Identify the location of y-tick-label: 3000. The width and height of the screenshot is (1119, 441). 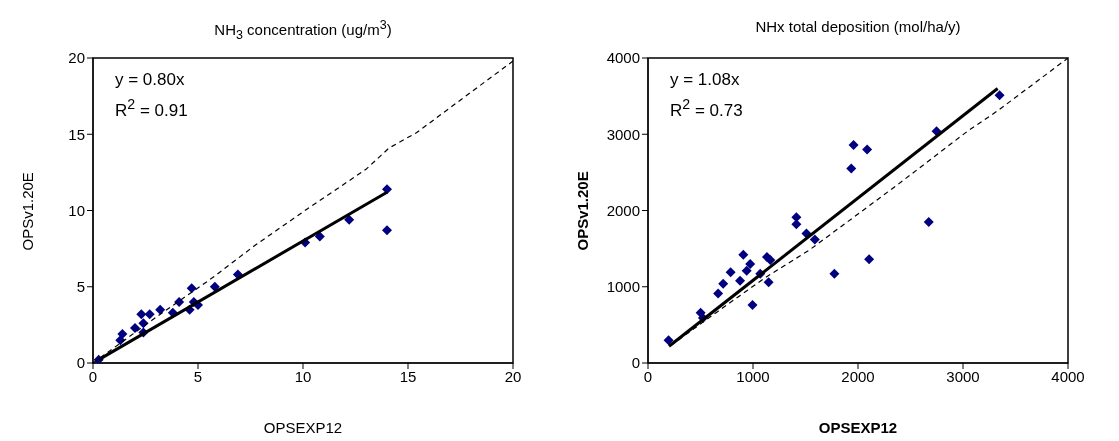
(623, 134).